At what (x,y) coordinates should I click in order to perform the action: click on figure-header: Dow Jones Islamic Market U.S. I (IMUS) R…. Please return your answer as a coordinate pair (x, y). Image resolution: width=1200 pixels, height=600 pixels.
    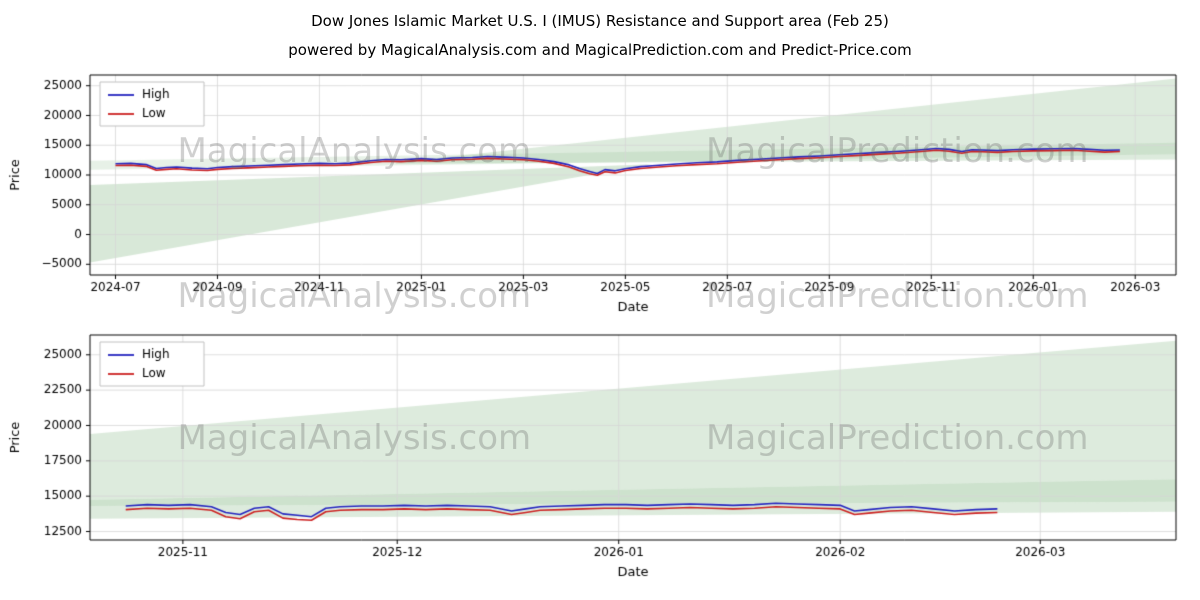
    Looking at the image, I should click on (600, 29).